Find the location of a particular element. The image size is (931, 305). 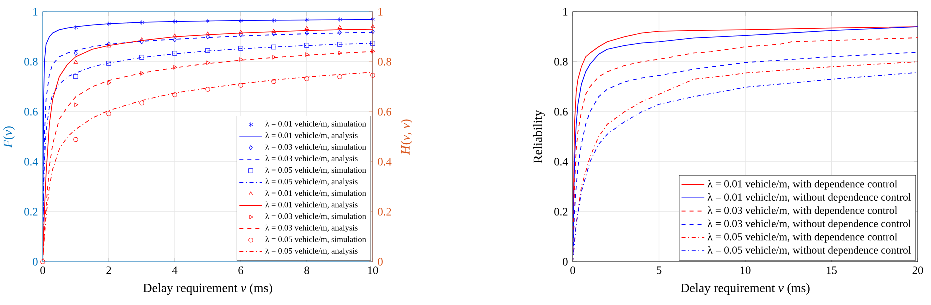

y2-tick-label: 0 is located at coordinates (380, 262).